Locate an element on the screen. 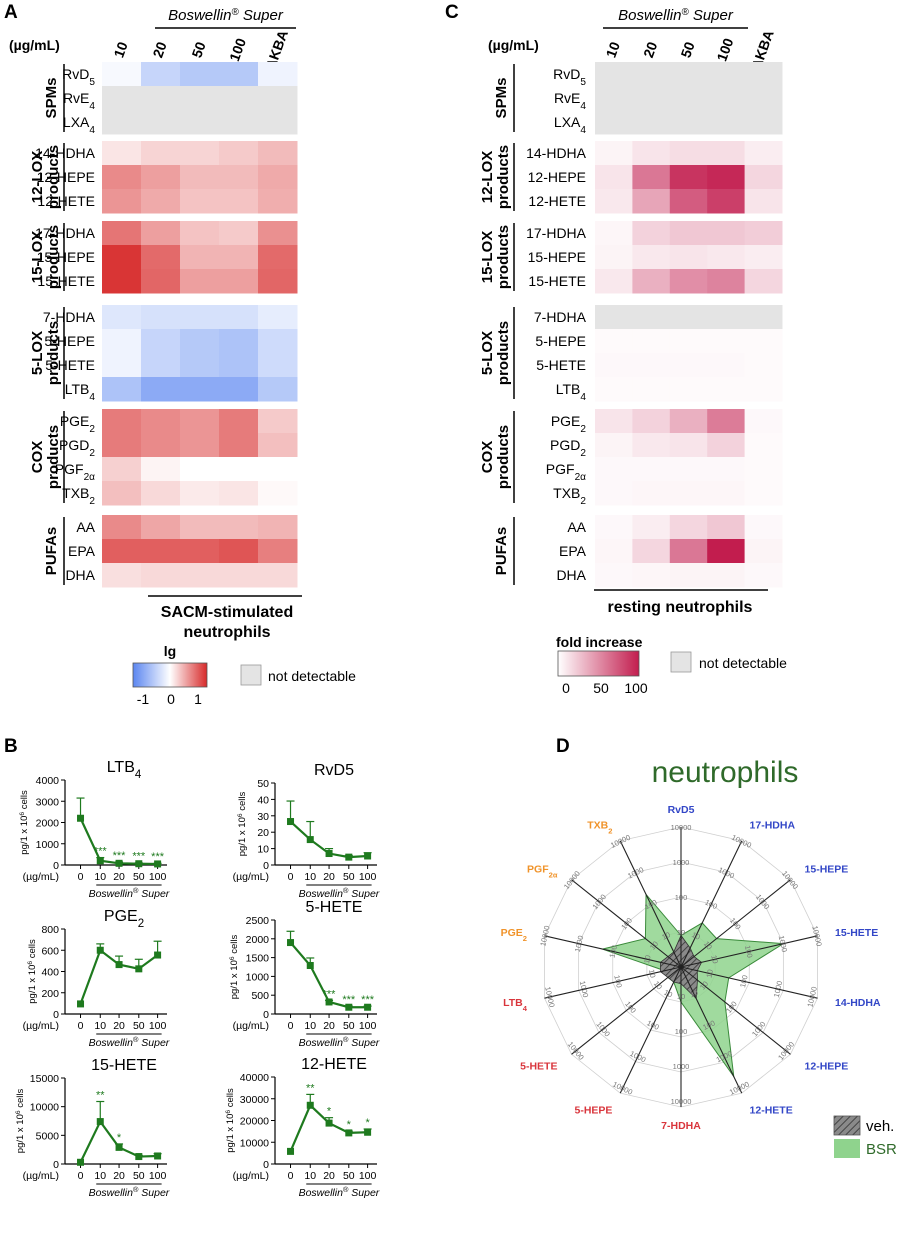 The height and width of the screenshot is (1235, 913). y-tick-label: 3000 is located at coordinates (48, 802).